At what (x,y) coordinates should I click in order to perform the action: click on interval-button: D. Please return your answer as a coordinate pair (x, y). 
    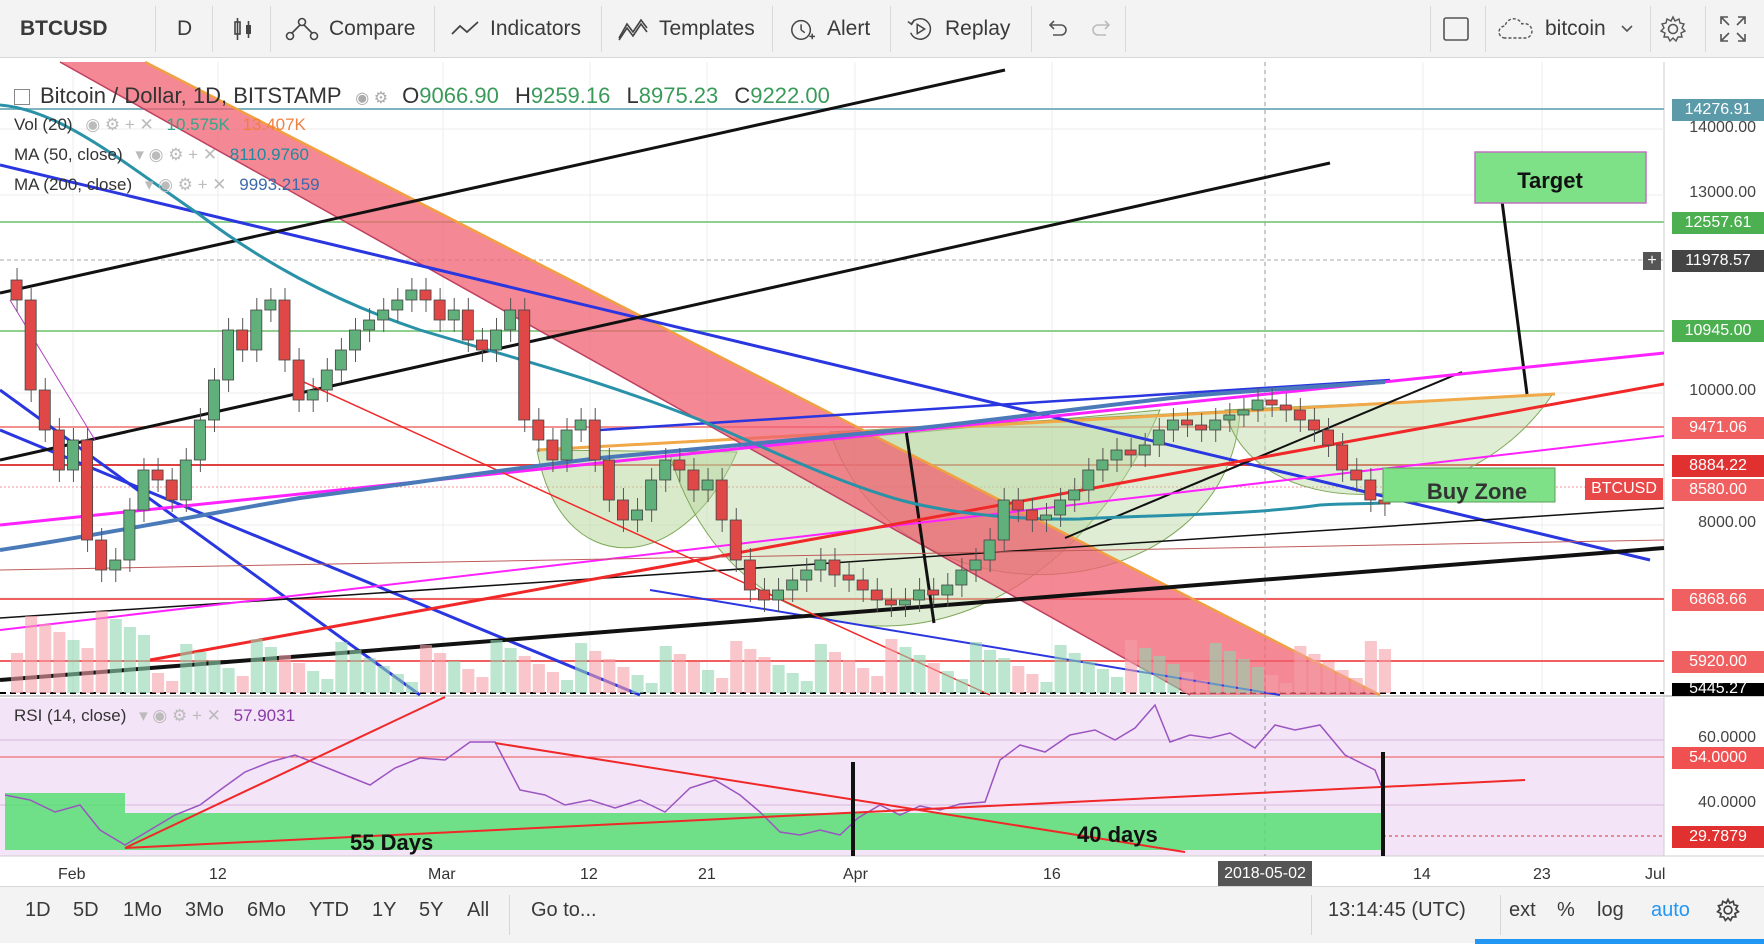
    Looking at the image, I should click on (185, 28).